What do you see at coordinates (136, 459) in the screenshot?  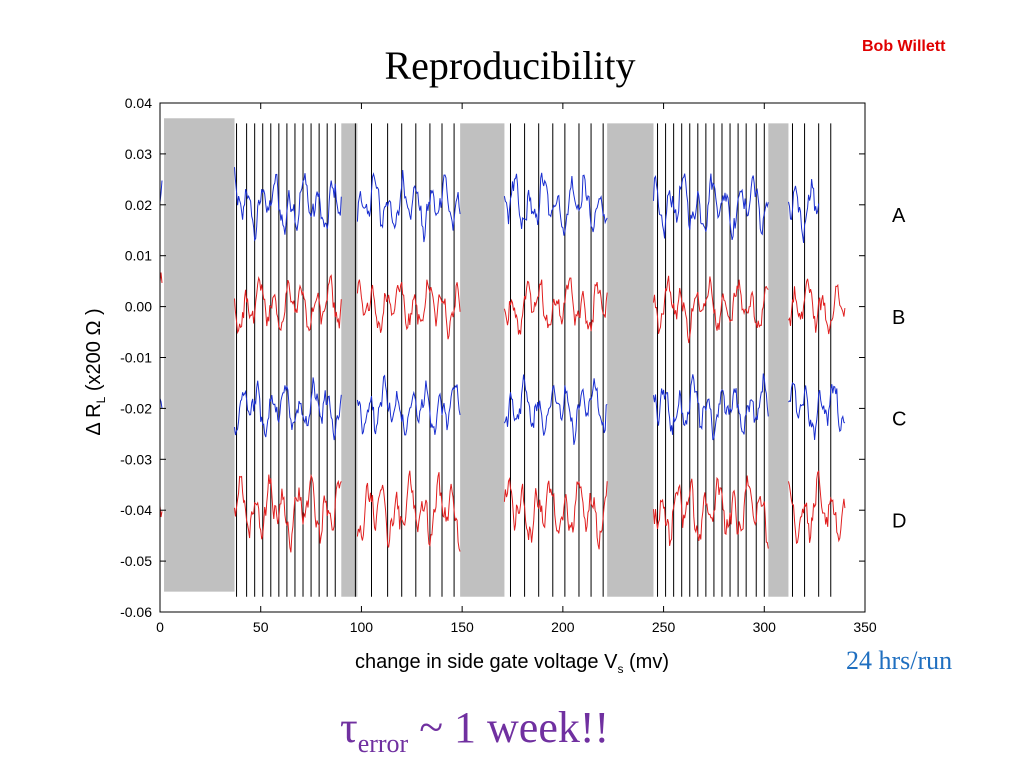 I see `y-tick-label: -0.03` at bounding box center [136, 459].